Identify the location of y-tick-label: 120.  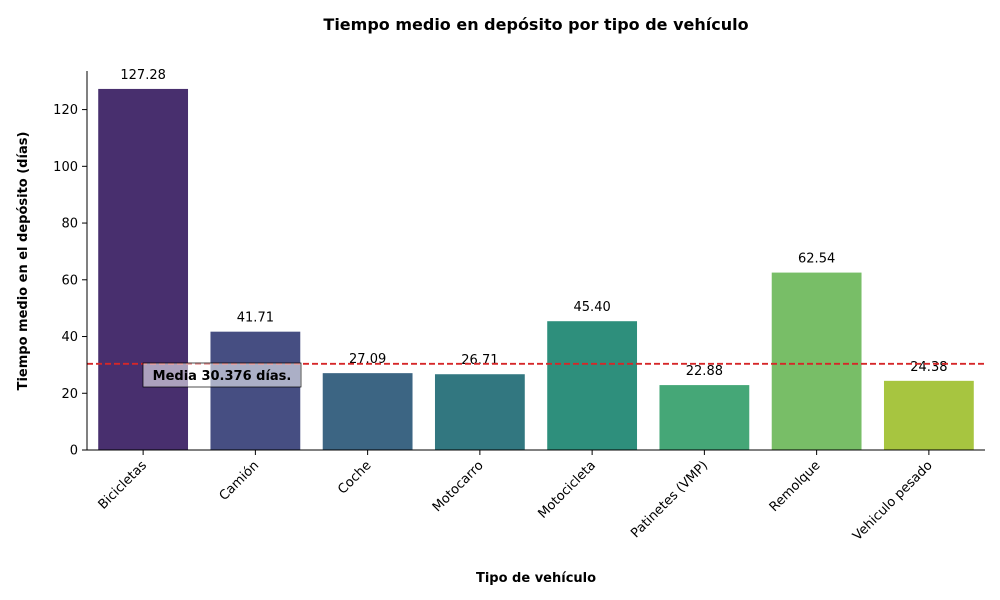
(65, 110).